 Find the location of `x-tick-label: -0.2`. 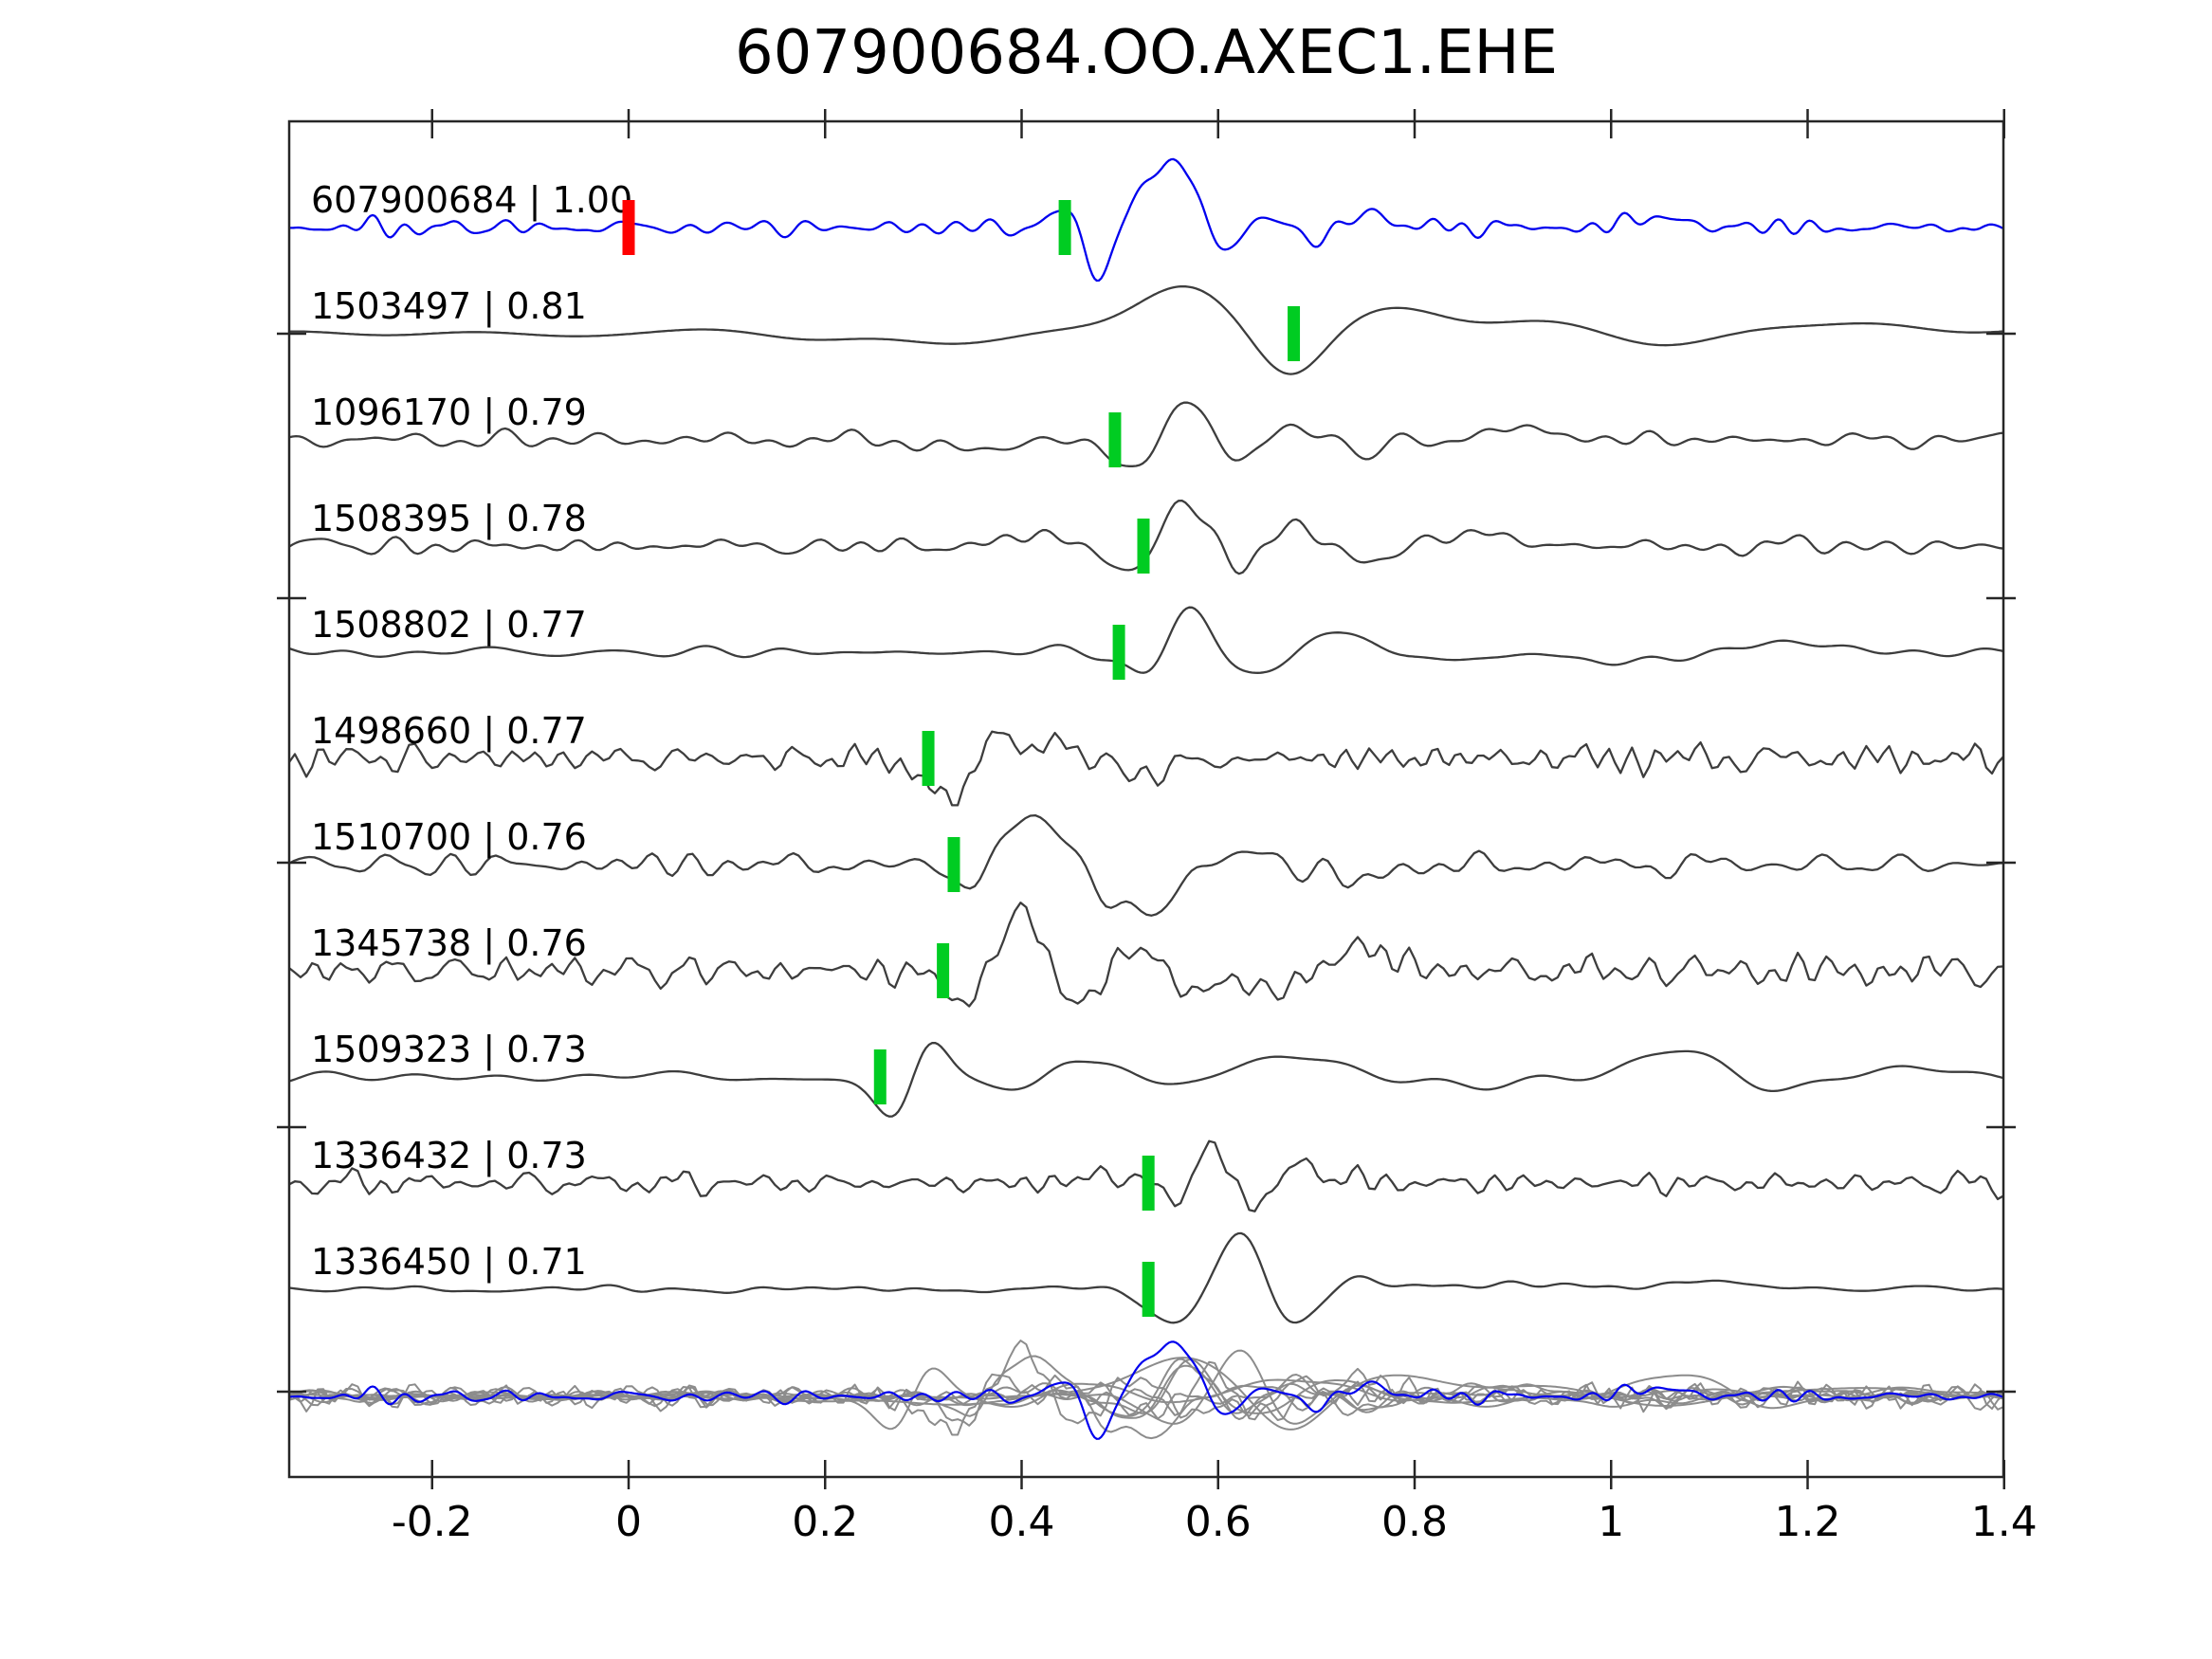

x-tick-label: -0.2 is located at coordinates (432, 1522).